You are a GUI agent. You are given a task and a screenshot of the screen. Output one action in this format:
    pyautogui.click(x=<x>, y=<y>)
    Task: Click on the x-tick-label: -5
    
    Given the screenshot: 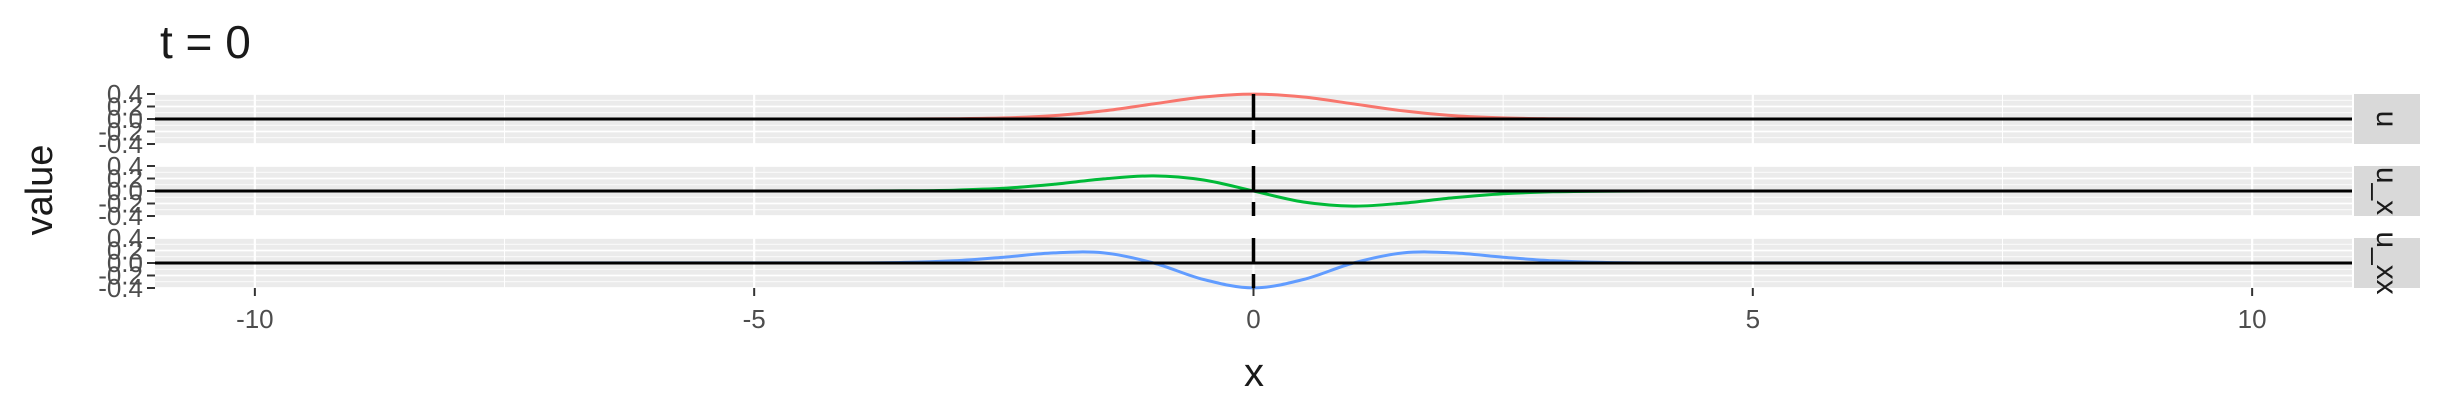 What is the action you would take?
    pyautogui.click(x=754, y=319)
    